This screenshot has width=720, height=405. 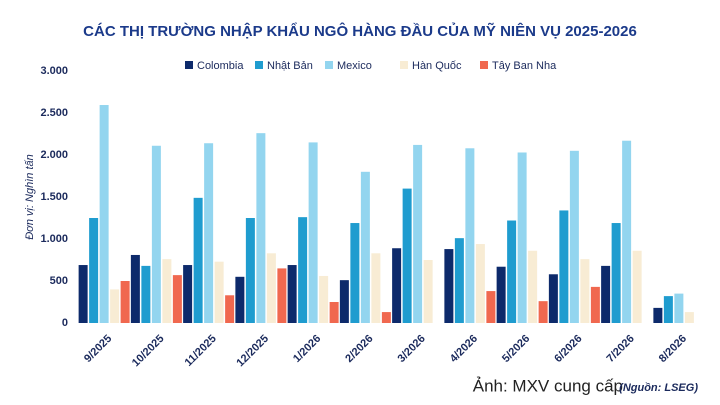 What do you see at coordinates (354, 66) in the screenshot?
I see `legend-label: Mexico` at bounding box center [354, 66].